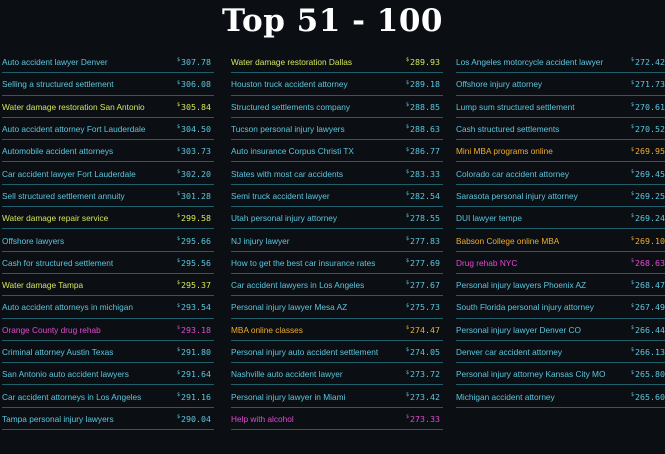  What do you see at coordinates (650, 129) in the screenshot?
I see `price-value: 270.52` at bounding box center [650, 129].